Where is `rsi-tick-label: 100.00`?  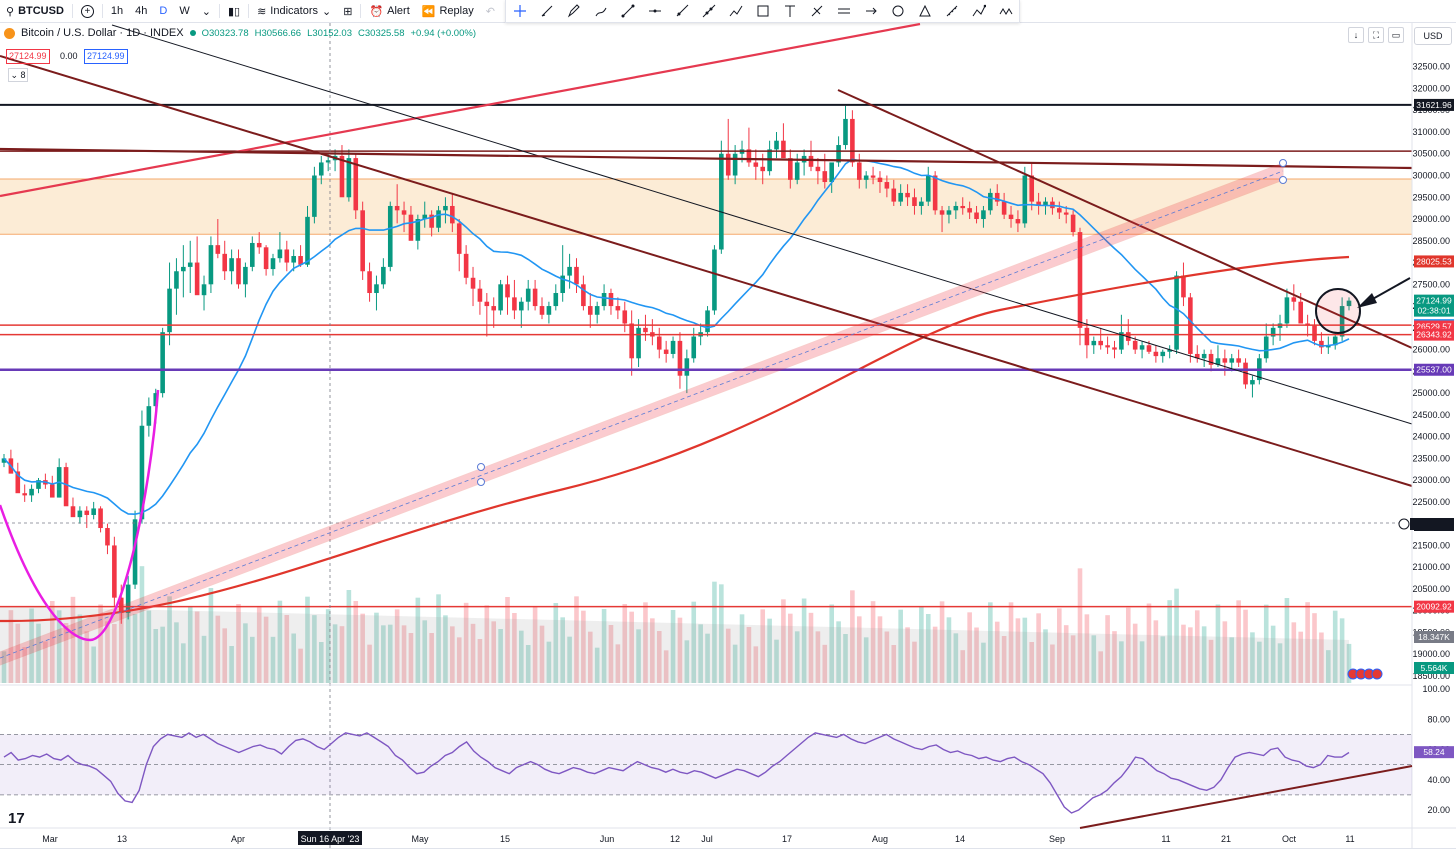 rsi-tick-label: 100.00 is located at coordinates (1436, 689).